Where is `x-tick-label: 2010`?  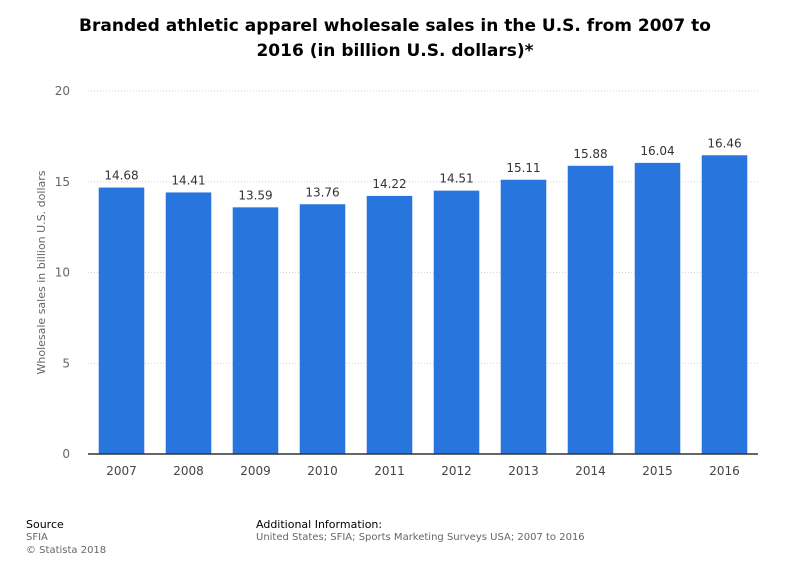
x-tick-label: 2010 is located at coordinates (322, 471).